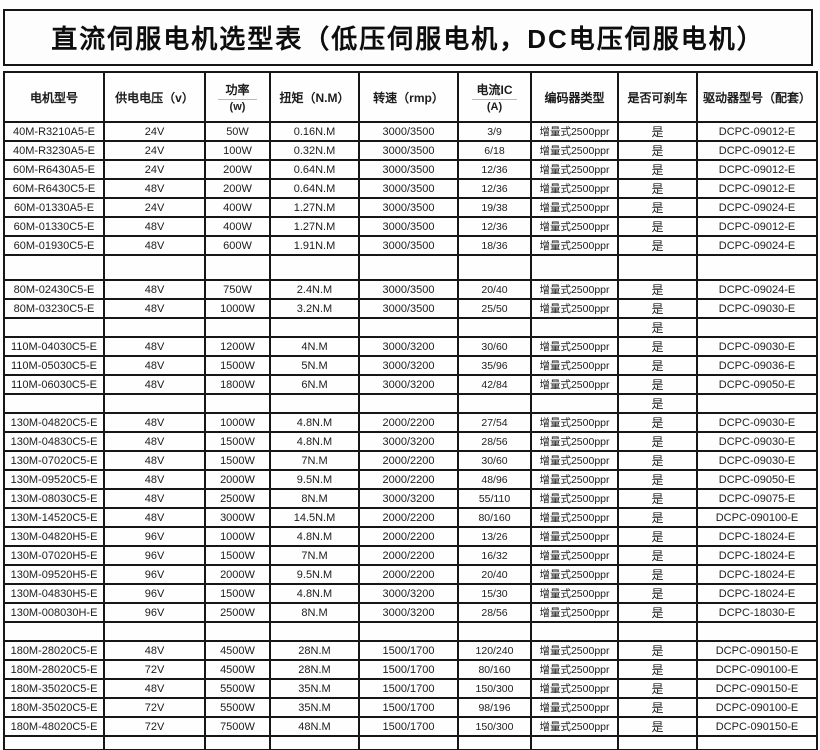  I want to click on table-cell: 60M-01330A5-E, so click(54, 207).